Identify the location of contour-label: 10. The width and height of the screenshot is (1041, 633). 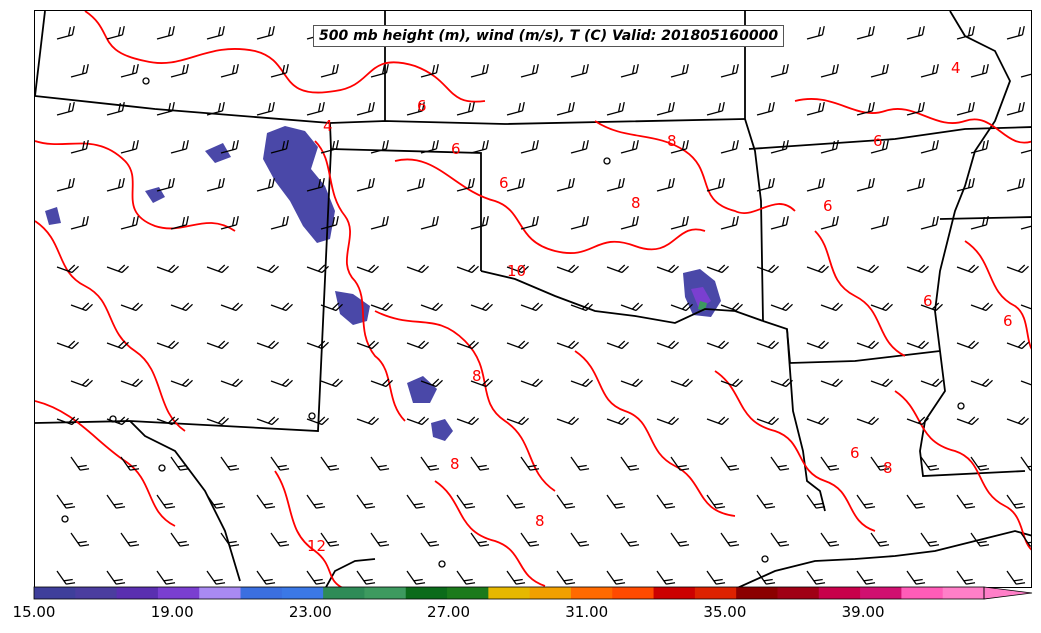
(516, 271).